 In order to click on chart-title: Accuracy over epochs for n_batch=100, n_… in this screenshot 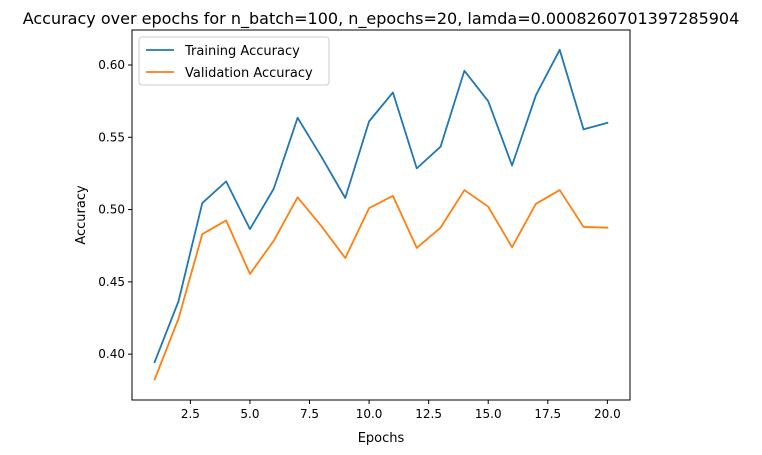, I will do `click(381, 19)`.